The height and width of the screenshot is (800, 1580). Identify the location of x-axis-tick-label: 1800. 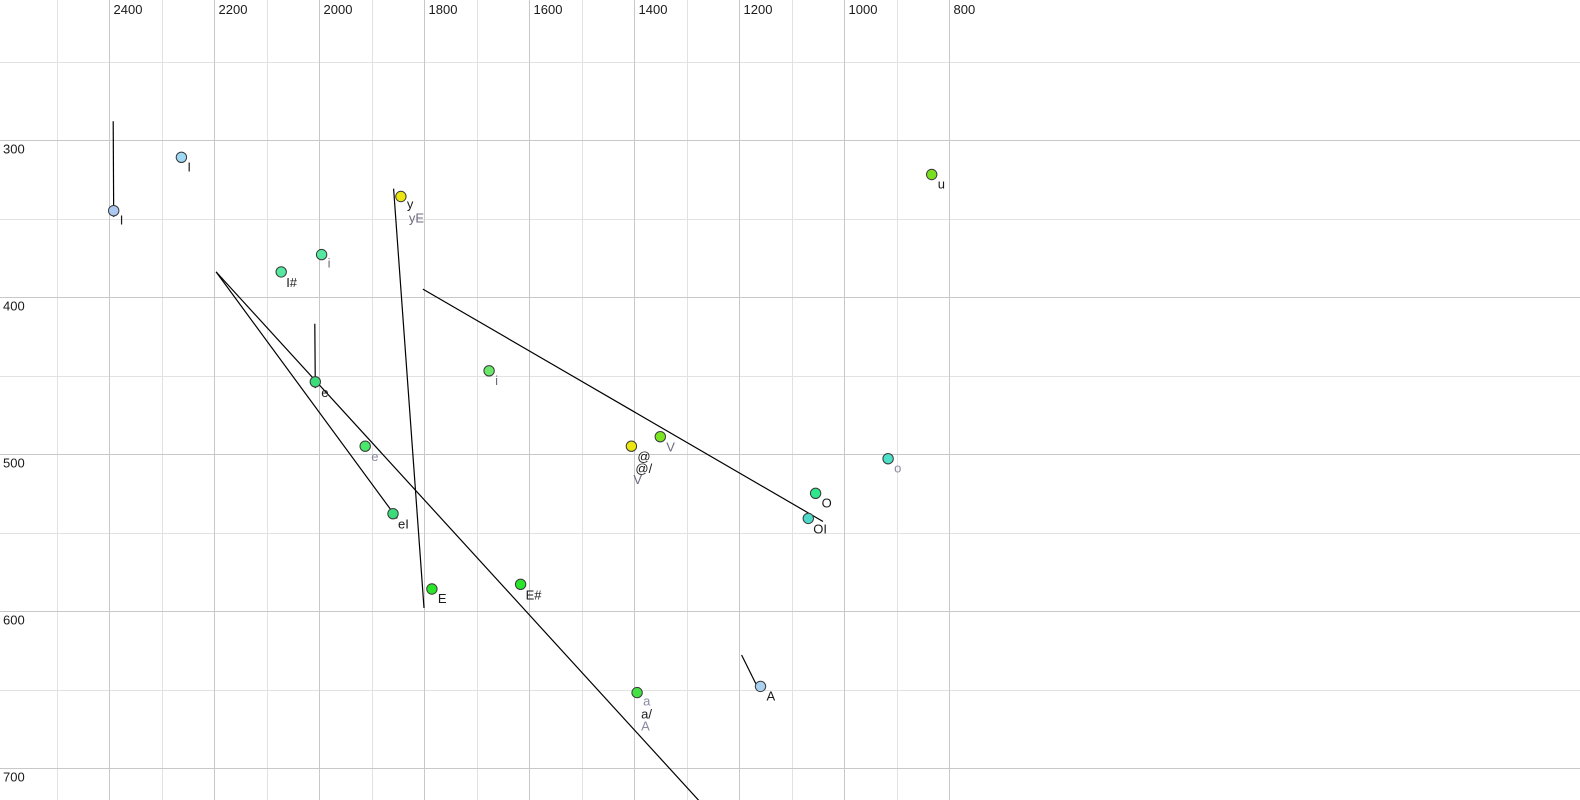
(443, 9).